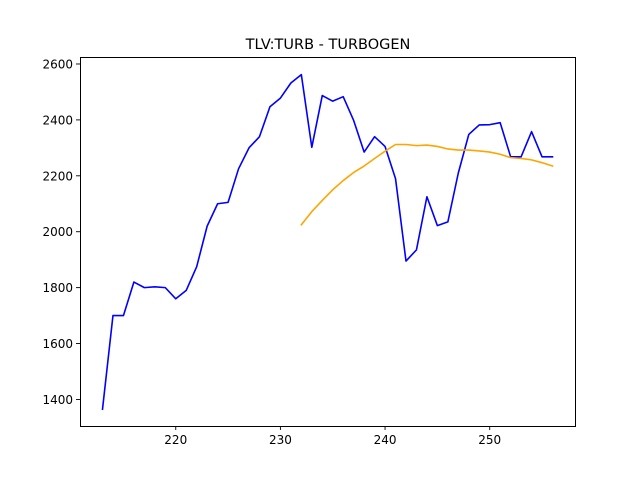  What do you see at coordinates (385, 440) in the screenshot?
I see `x-tick-label: 240` at bounding box center [385, 440].